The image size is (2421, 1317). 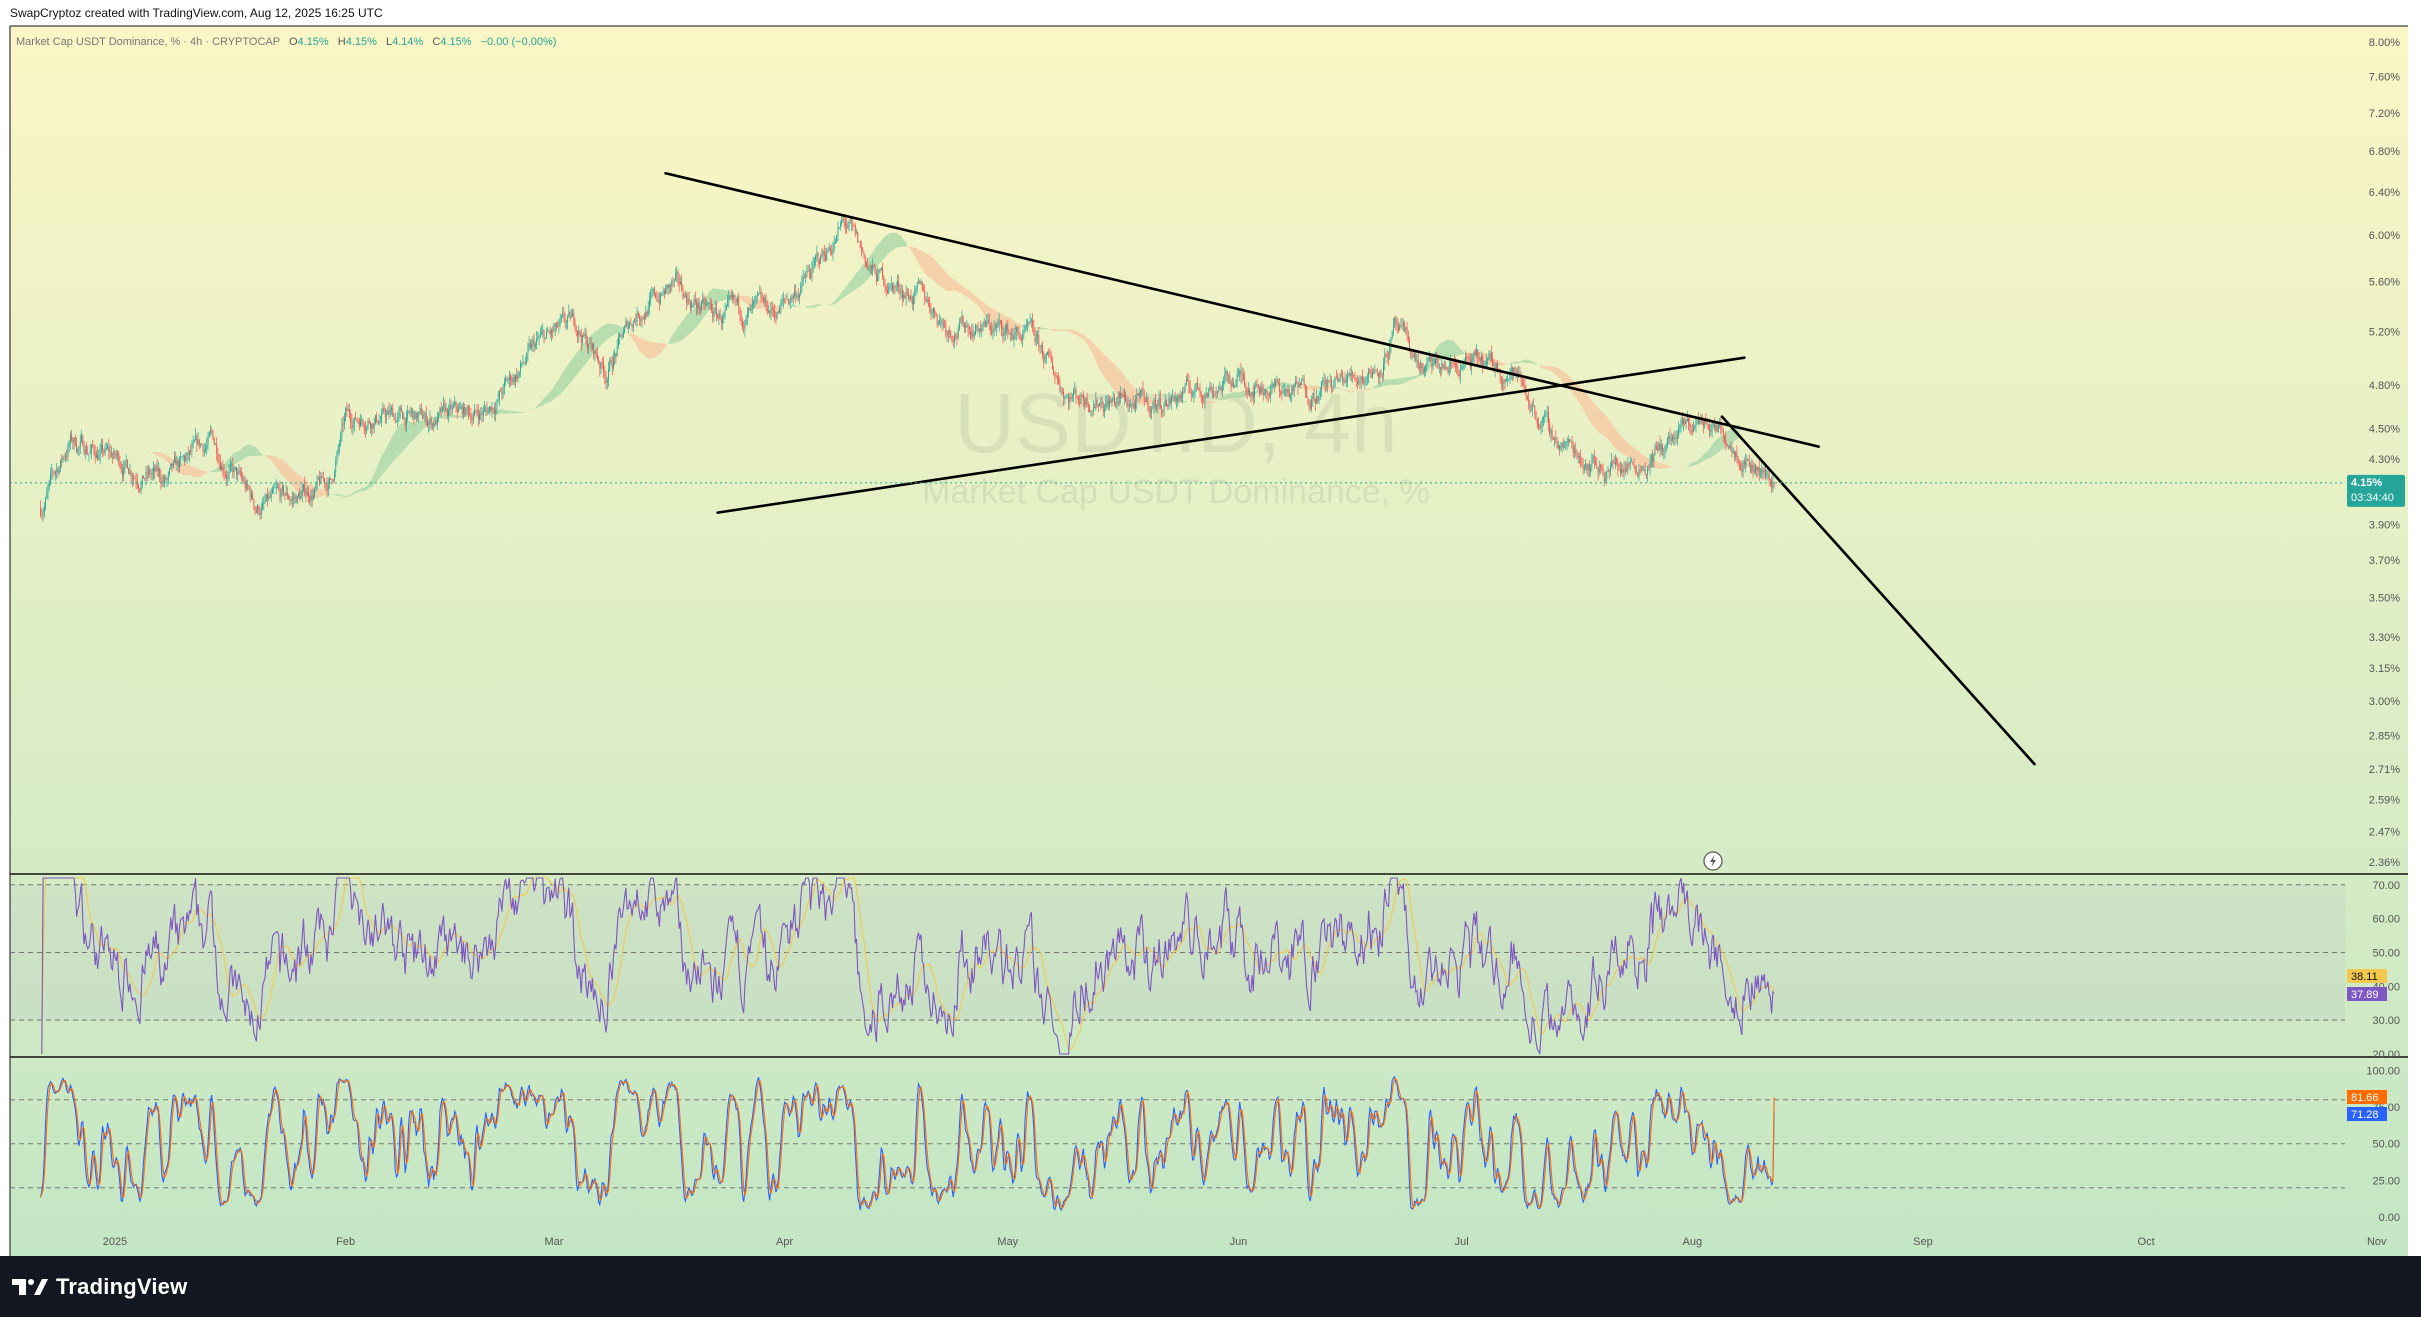 What do you see at coordinates (1713, 861) in the screenshot?
I see `lightning-icon` at bounding box center [1713, 861].